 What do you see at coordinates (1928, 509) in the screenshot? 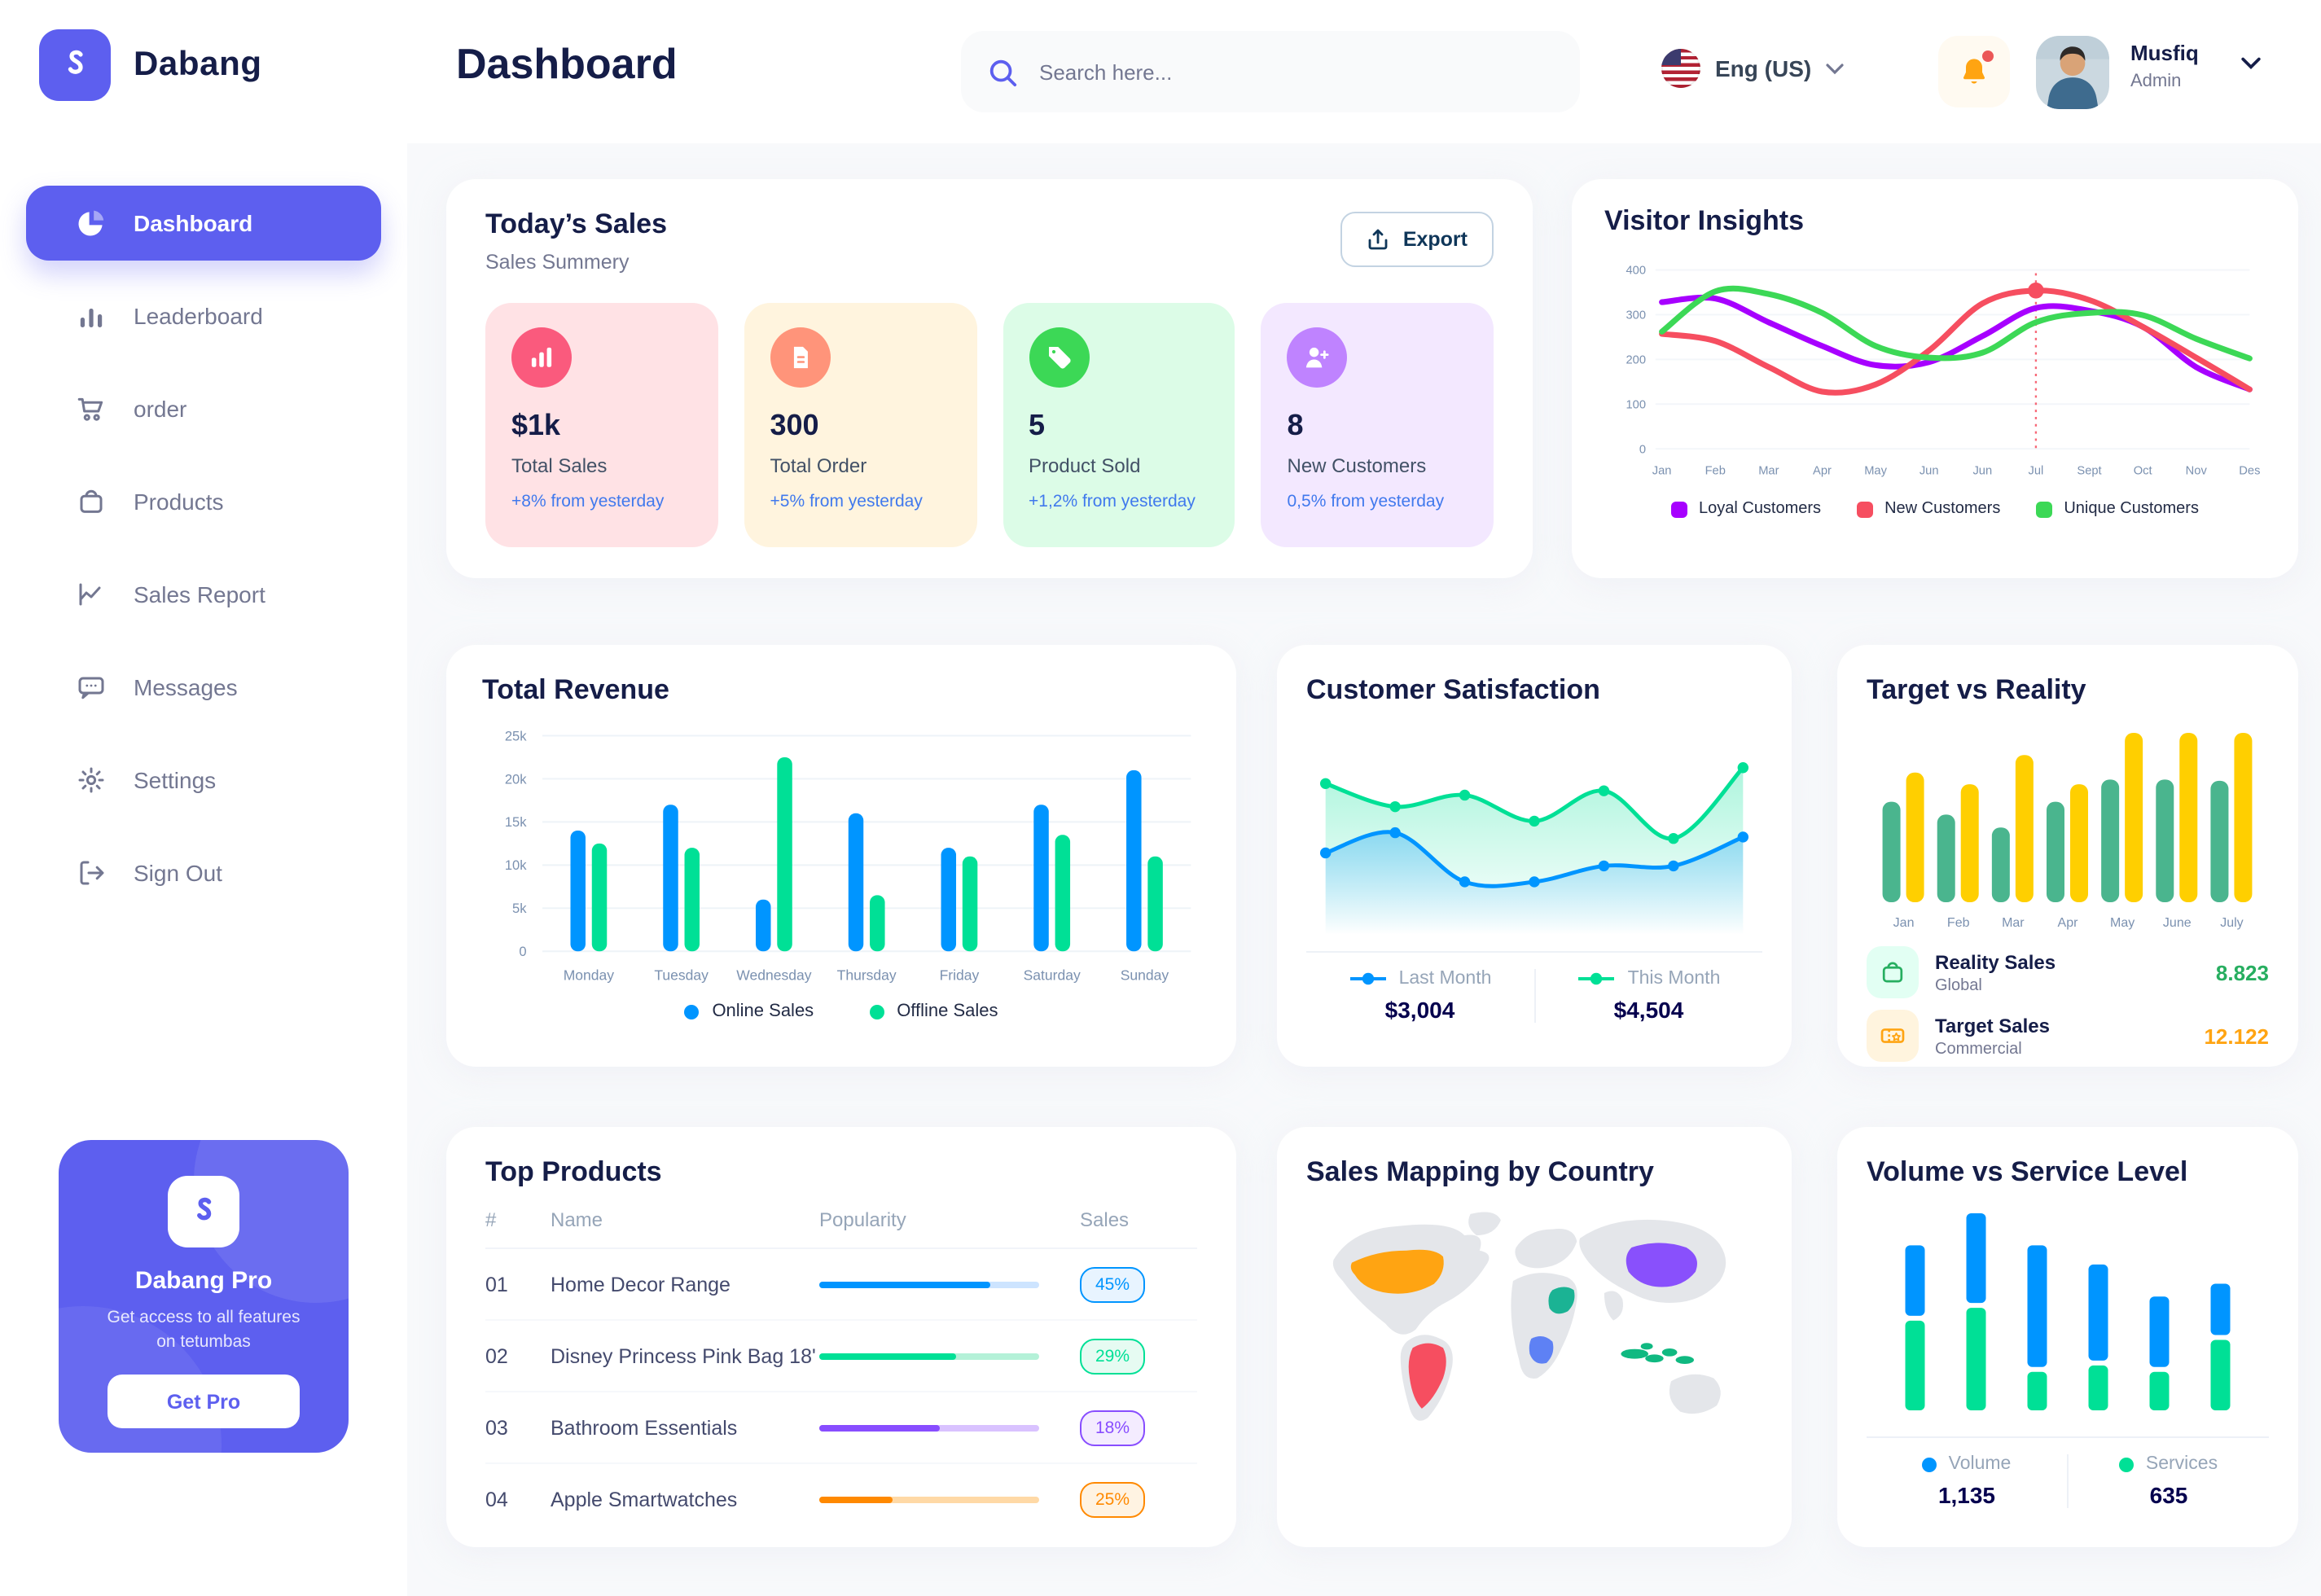
I see `legend-item-new-customers: New Customers` at bounding box center [1928, 509].